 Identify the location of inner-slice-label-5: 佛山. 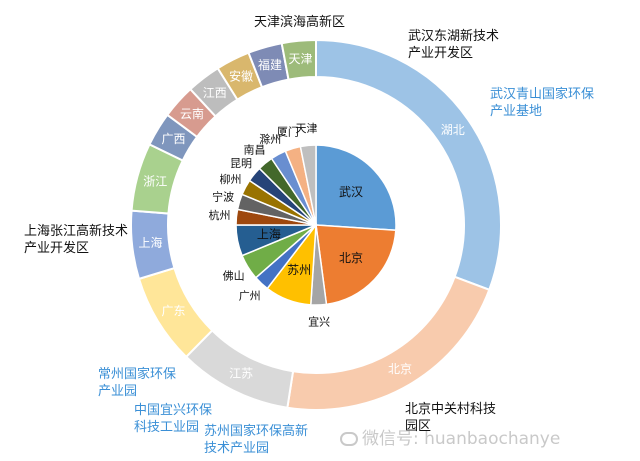
(234, 276).